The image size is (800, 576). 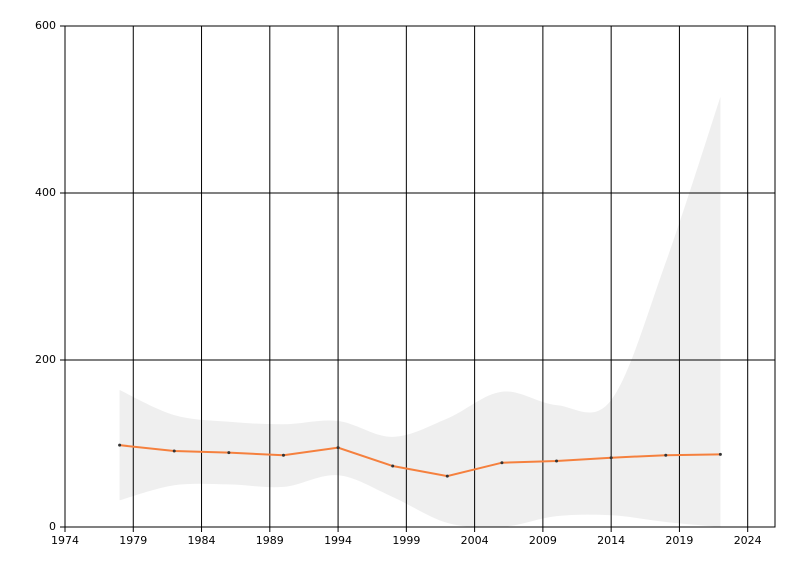 I want to click on x-tick-label: 1979, so click(x=133, y=540).